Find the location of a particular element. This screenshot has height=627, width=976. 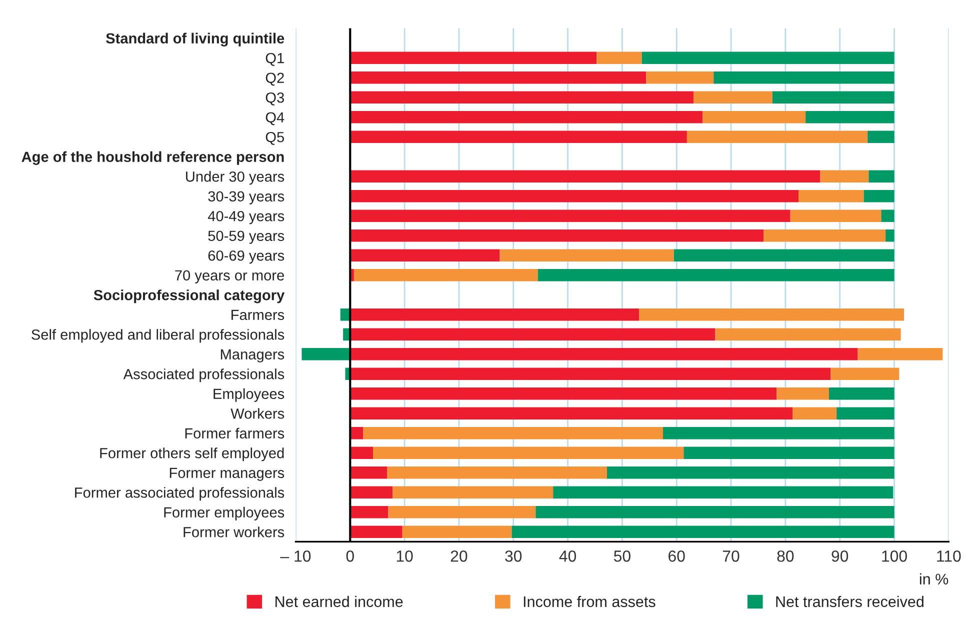

y-tick-label: Standard of living quintile is located at coordinates (195, 39).